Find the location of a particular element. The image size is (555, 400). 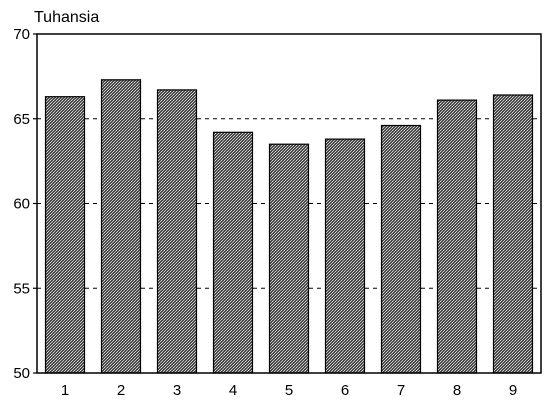

x-tick-label-5: 5 is located at coordinates (289, 390).